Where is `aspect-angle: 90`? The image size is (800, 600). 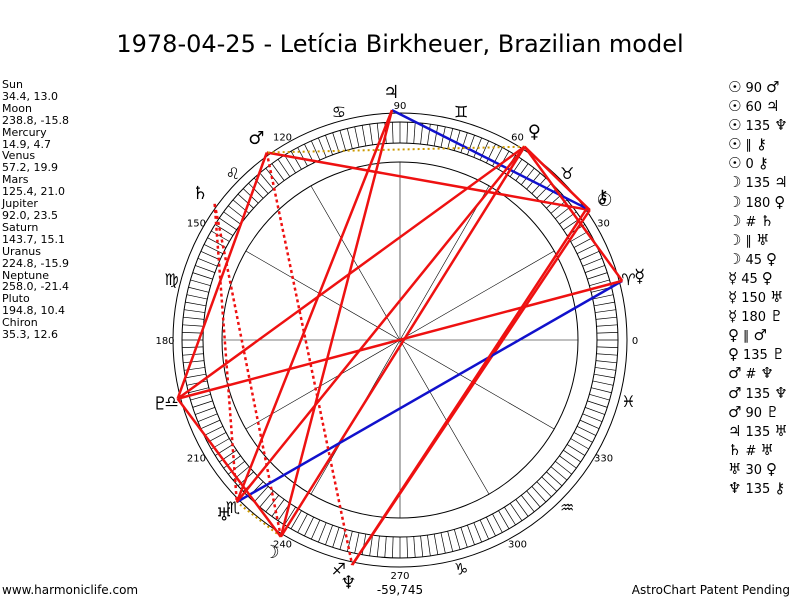
aspect-angle: 90 is located at coordinates (753, 88).